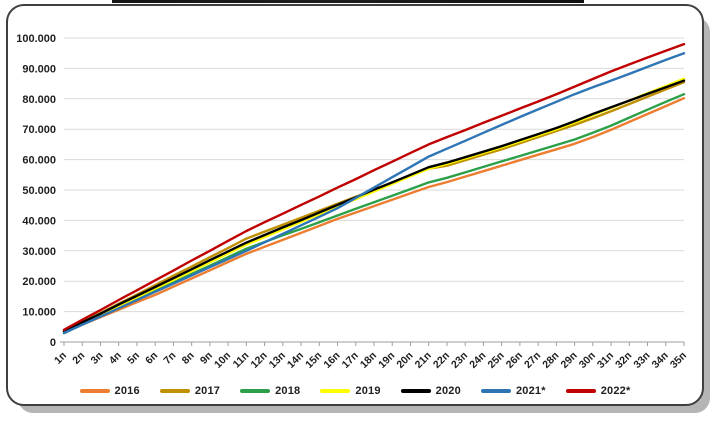 This screenshot has width=720, height=423. Describe the element at coordinates (39, 252) in the screenshot. I see `y-axis-tick-label: 30.000` at that location.